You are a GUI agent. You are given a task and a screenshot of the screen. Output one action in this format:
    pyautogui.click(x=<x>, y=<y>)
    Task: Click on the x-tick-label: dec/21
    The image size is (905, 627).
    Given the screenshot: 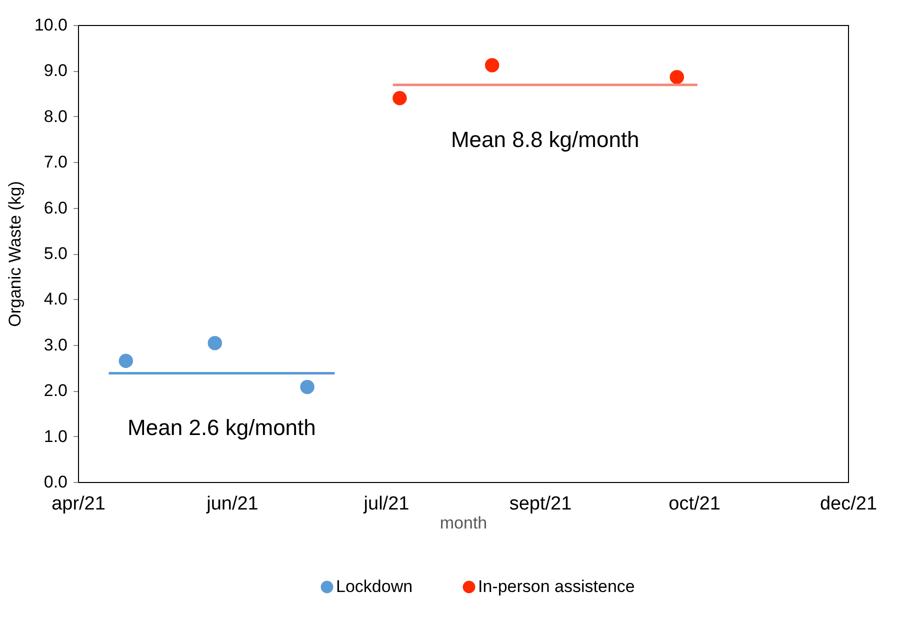 What is the action you would take?
    pyautogui.click(x=849, y=504)
    